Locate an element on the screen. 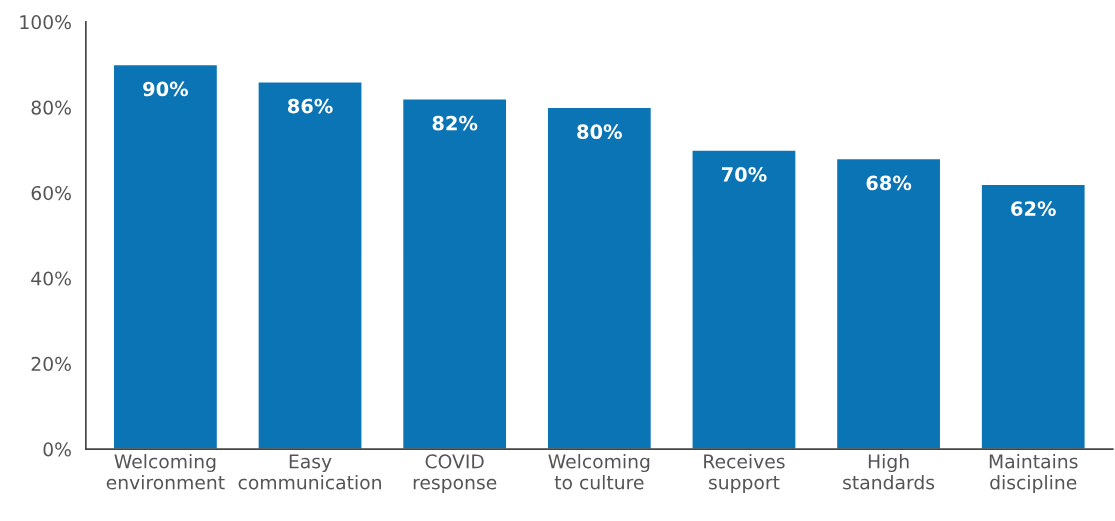 The image size is (1115, 521). x-tick-label: Easy communication is located at coordinates (309, 472).